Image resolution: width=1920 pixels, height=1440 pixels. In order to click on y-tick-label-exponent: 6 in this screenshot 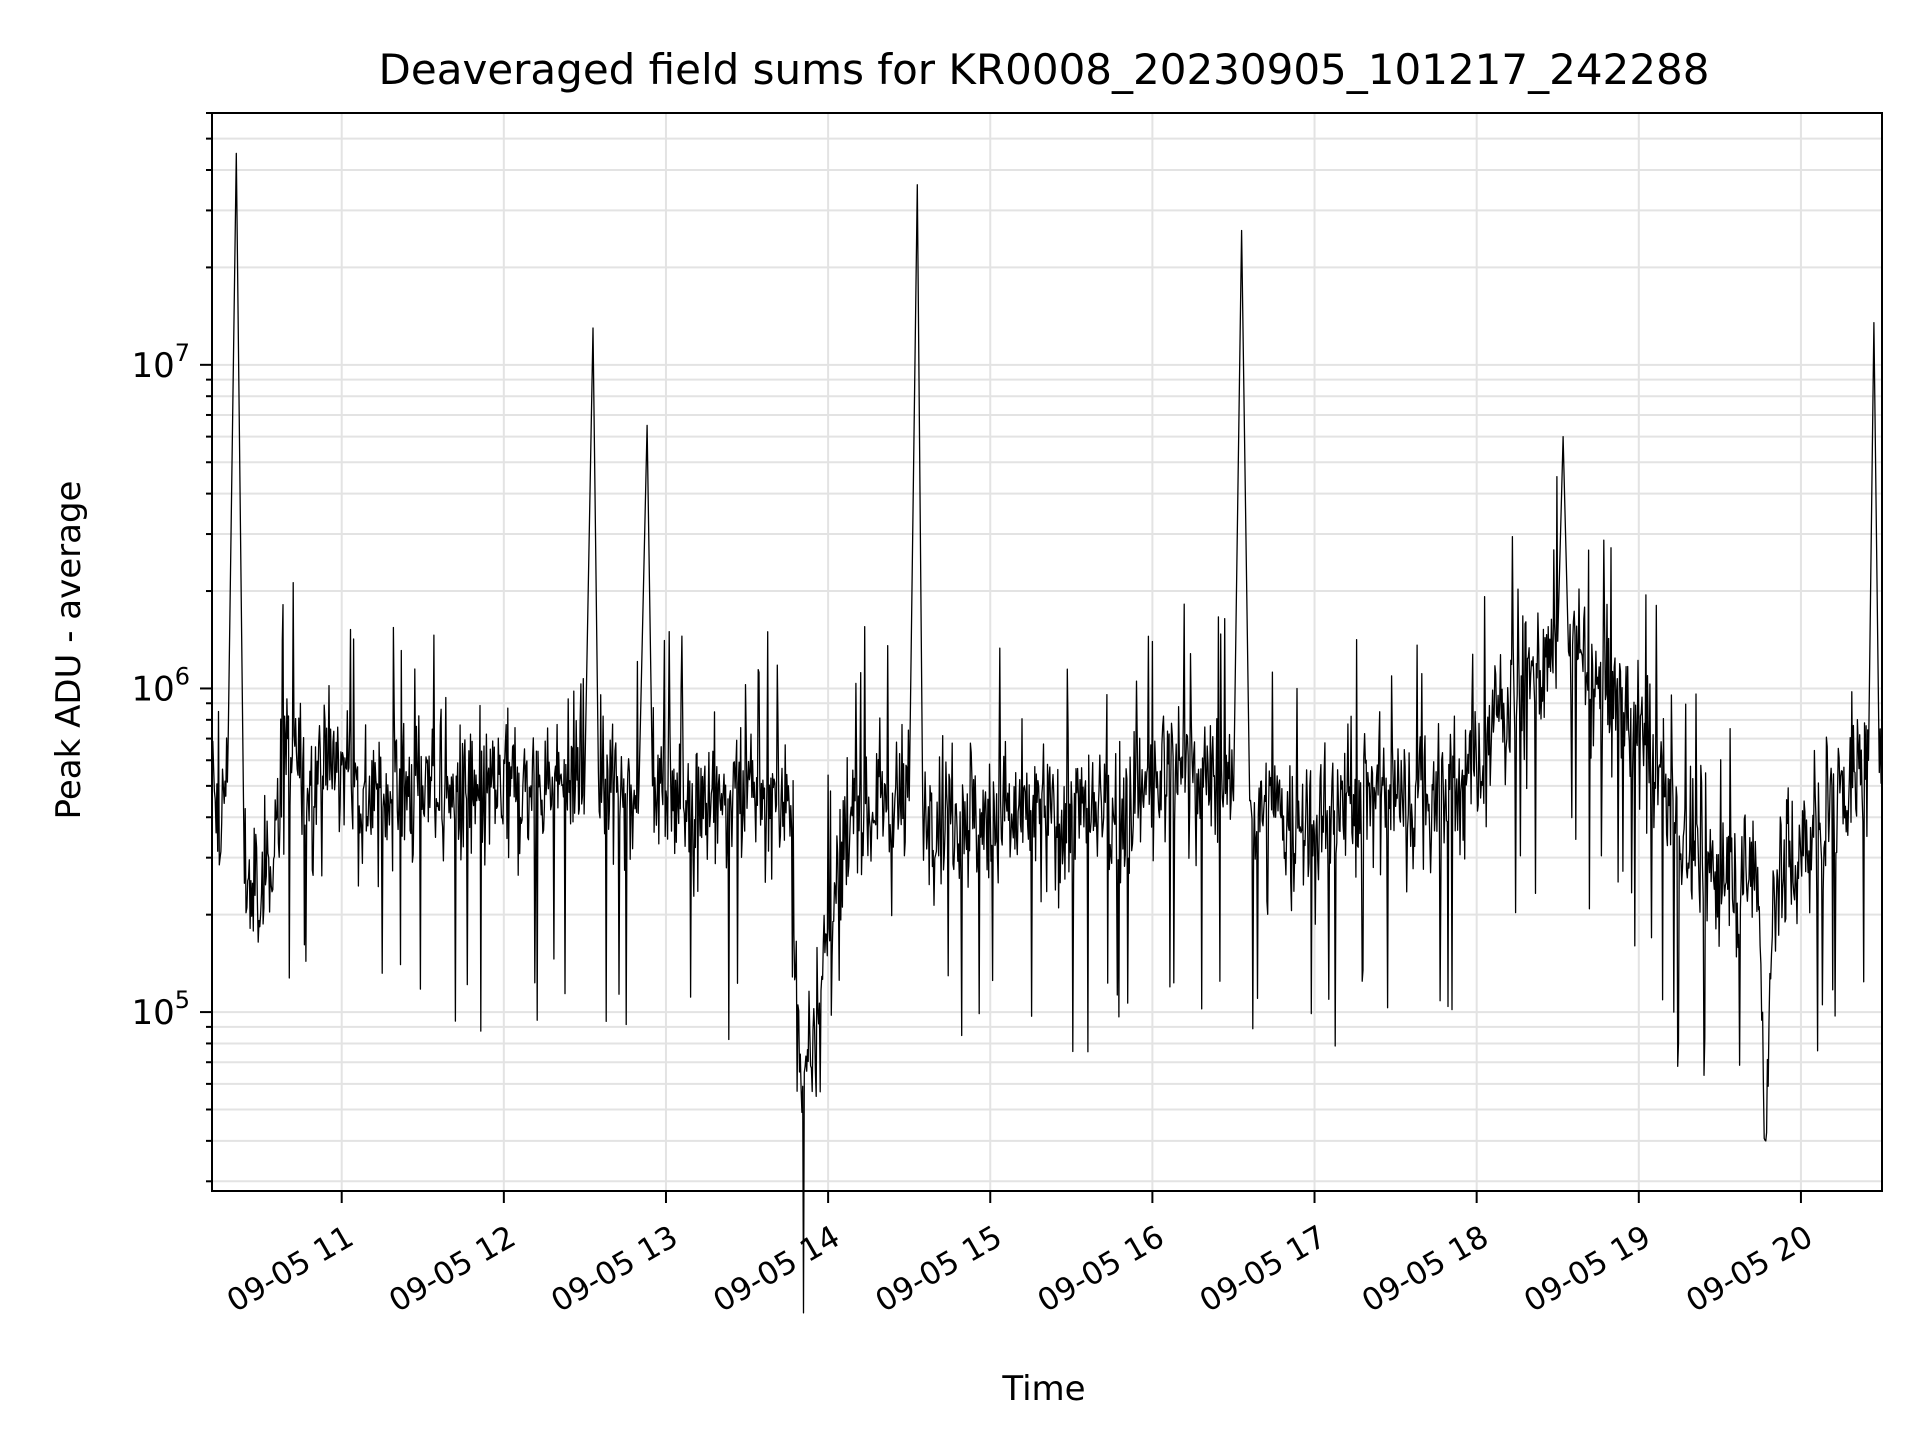, I will do `click(182, 676)`.